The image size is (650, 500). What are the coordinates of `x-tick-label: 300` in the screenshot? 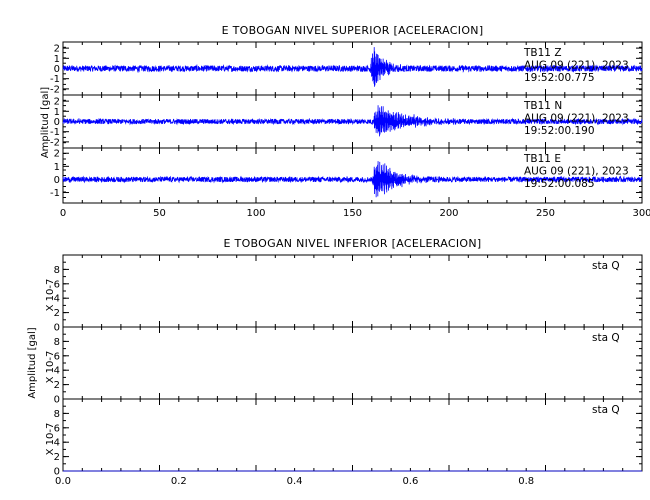 It's located at (641, 213).